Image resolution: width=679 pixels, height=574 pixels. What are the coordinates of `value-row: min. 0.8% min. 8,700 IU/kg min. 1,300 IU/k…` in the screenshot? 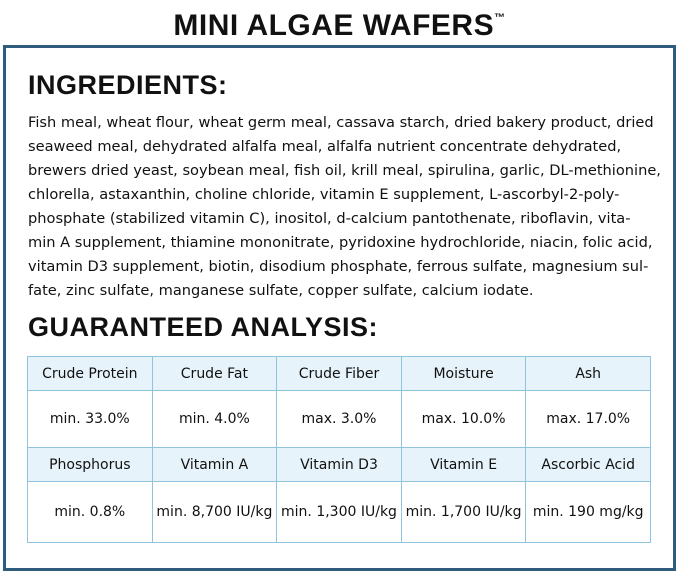 It's located at (339, 512).